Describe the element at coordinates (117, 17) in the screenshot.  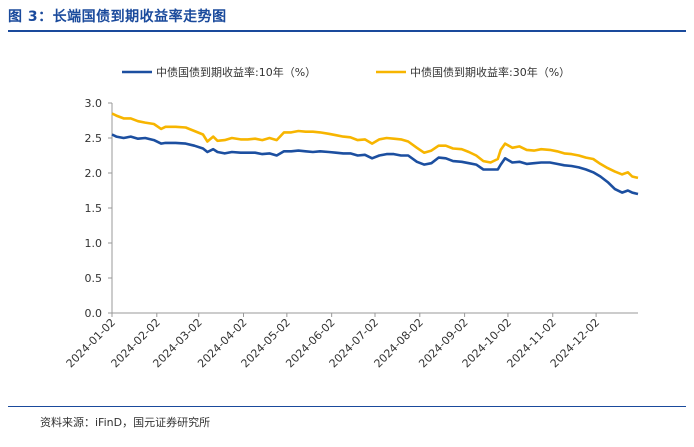
I see `figure-title: 图 3：长端国债到期收益率走势图` at that location.